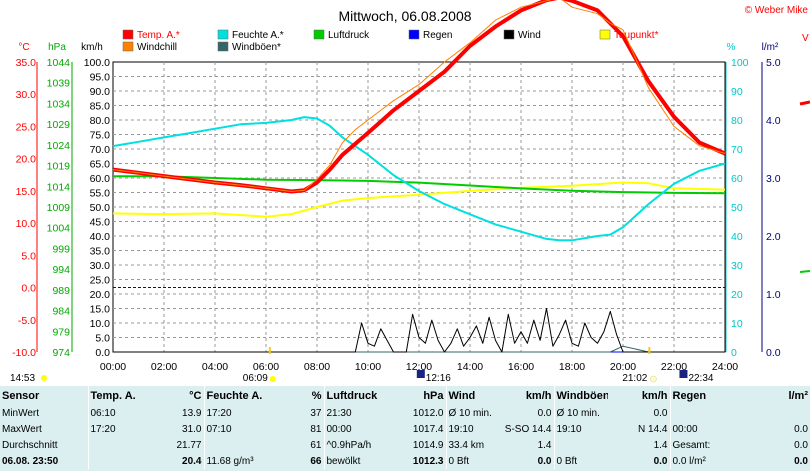 The image size is (810, 471). What do you see at coordinates (157, 47) in the screenshot?
I see `legend-label: Windchill` at bounding box center [157, 47].